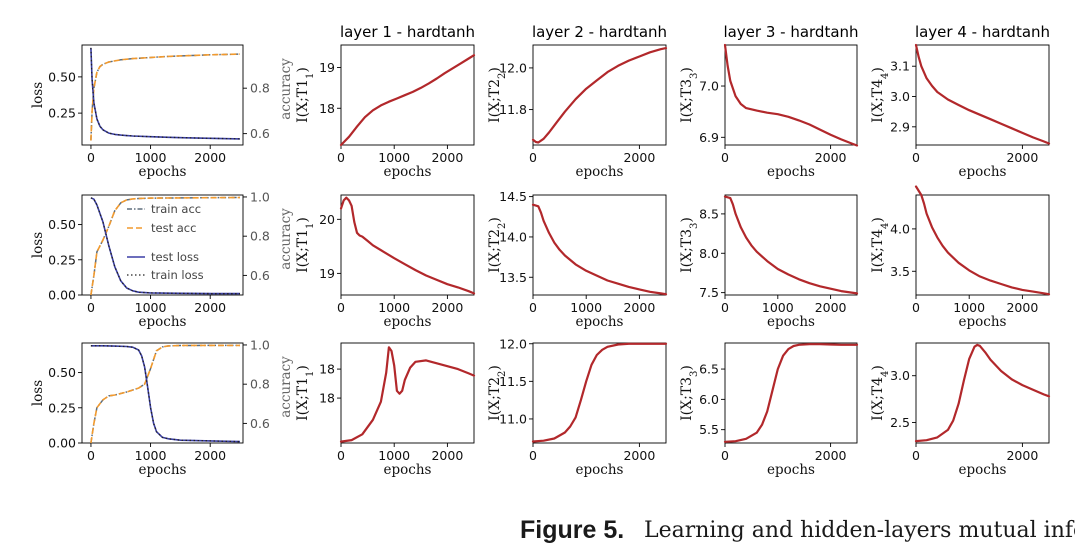 The image size is (1075, 555). I want to click on mi-panel-row2-layer1: 0 1000 2000 19 20 epochs I(X;T11), so click(385, 262).